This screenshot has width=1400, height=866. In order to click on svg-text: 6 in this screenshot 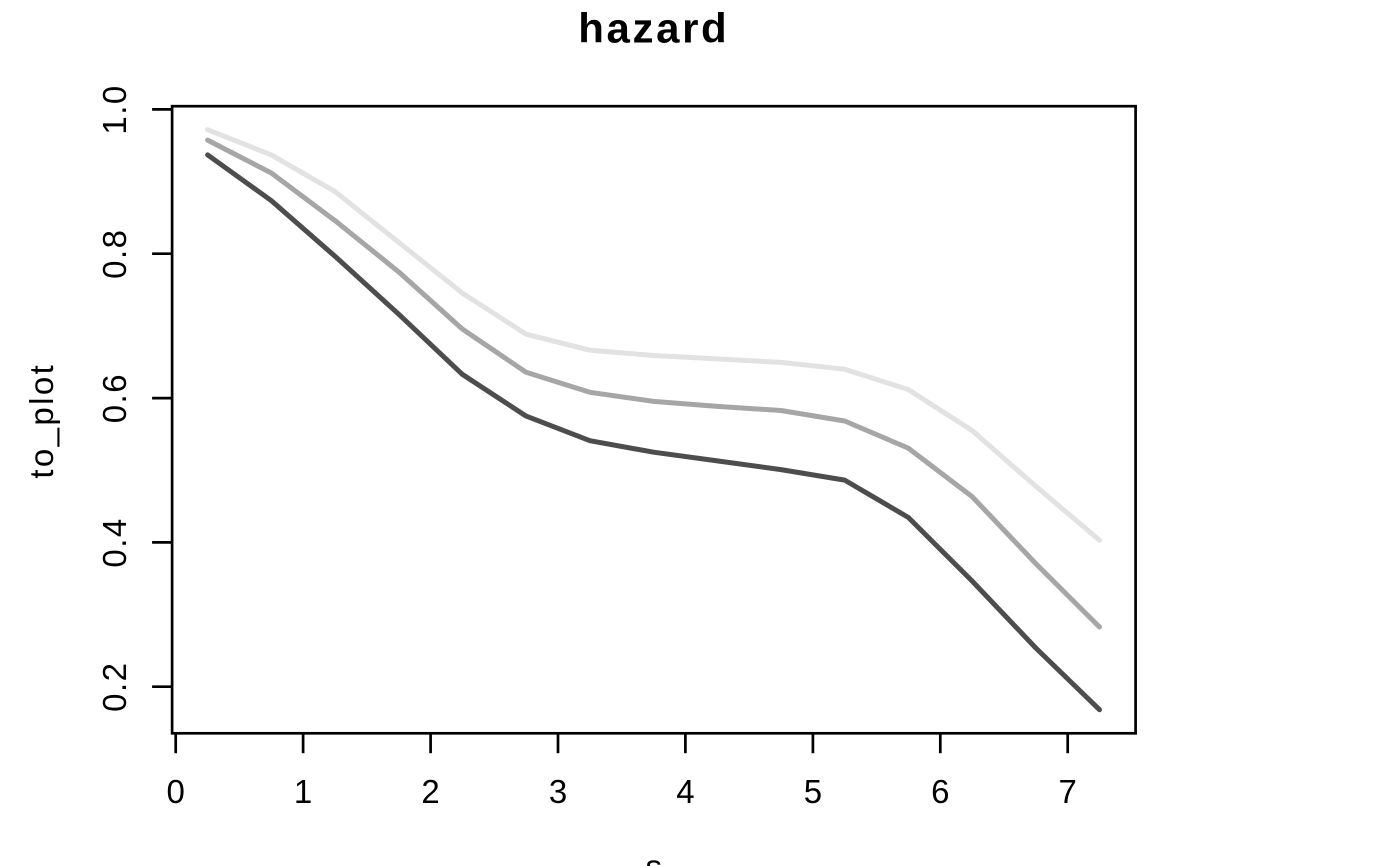, I will do `click(940, 791)`.